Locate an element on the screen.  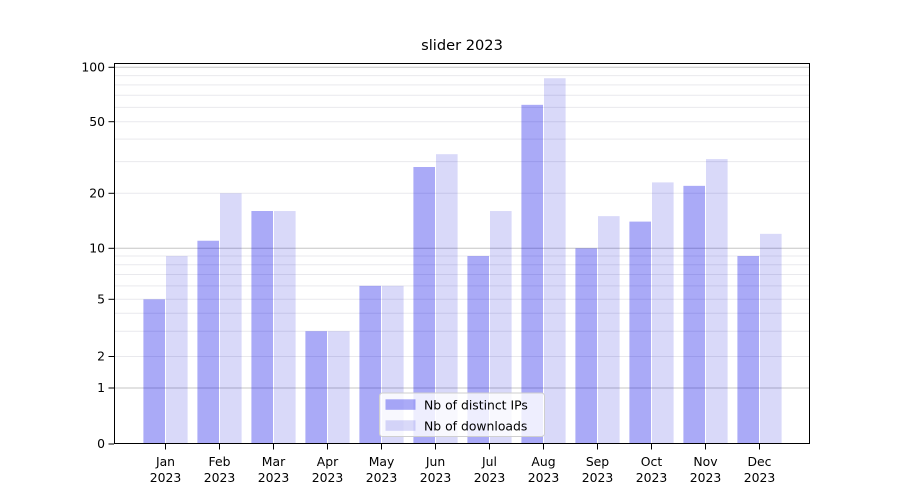
bar-downloads-feb is located at coordinates (231, 318).